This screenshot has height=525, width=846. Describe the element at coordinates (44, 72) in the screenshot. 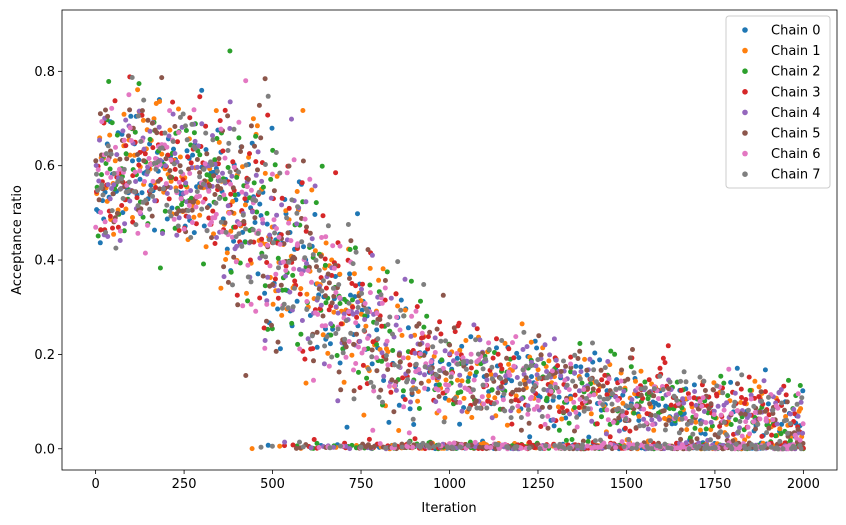

I see `y-tick-label: 0.8` at that location.